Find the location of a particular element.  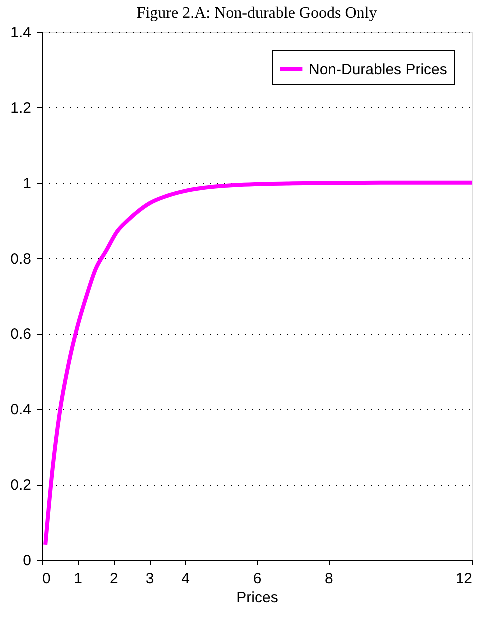

y-tick-label: 1 is located at coordinates (27, 183).